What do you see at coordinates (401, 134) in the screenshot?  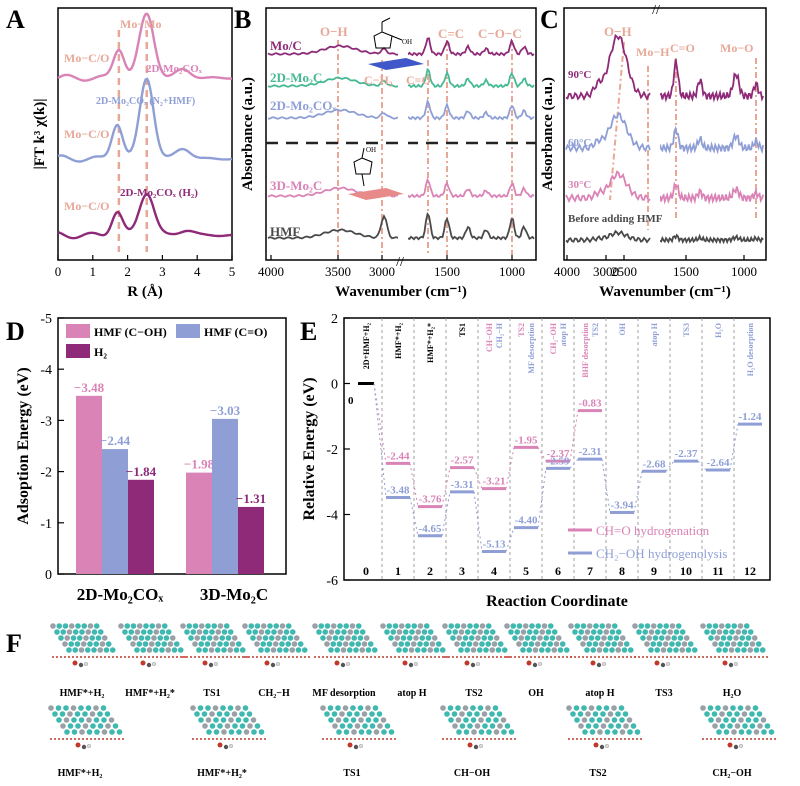 I see `panel-b-frame` at bounding box center [401, 134].